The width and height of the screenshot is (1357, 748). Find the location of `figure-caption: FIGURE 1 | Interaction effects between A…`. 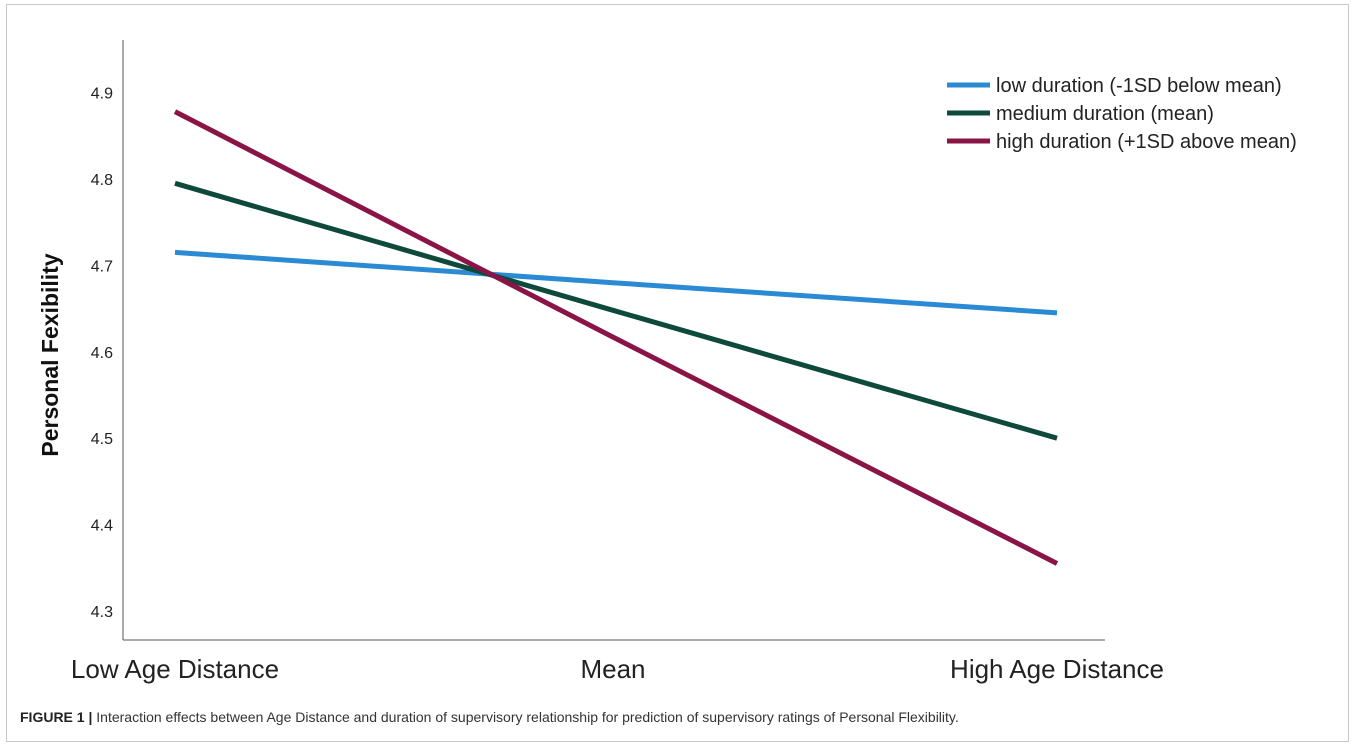

figure-caption: FIGURE 1 | Interaction effects between A… is located at coordinates (680, 717).